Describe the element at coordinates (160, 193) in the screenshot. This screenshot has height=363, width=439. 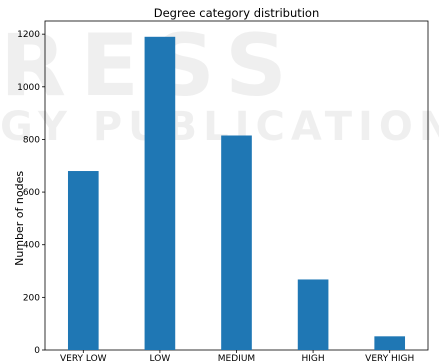
I see `bar-low` at that location.